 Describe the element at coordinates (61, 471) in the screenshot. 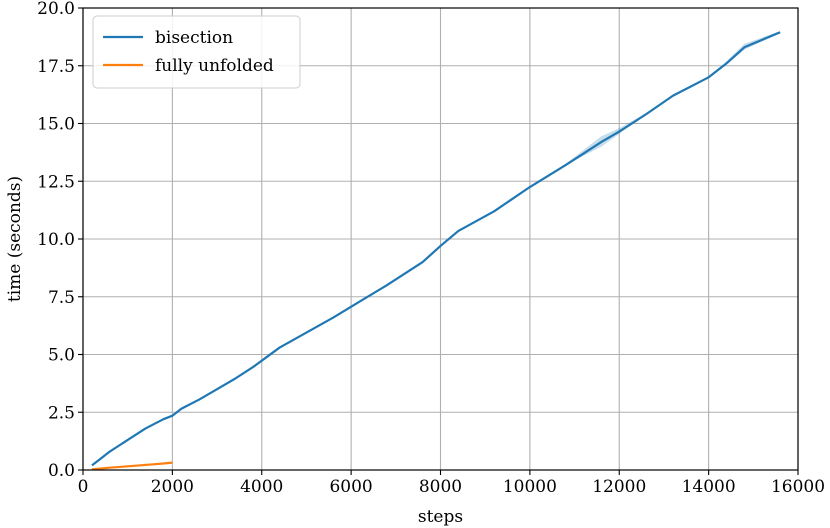

I see `y-tick-label: 0.0` at that location.